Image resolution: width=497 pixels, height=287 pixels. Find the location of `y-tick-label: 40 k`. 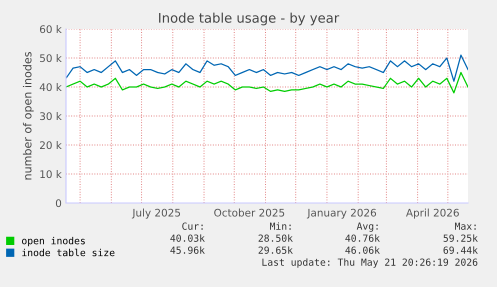

y-tick-label: 40 k is located at coordinates (51, 87).